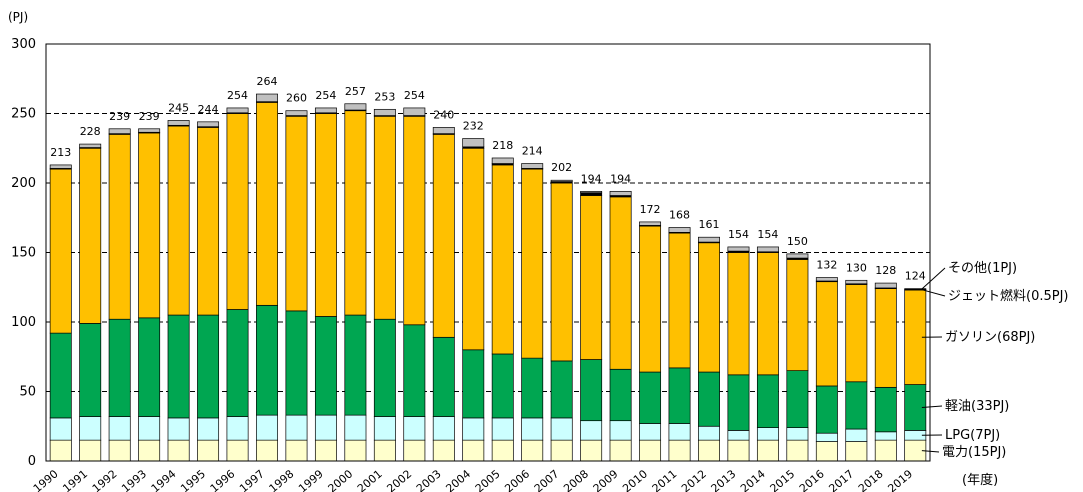  I want to click on bar-lpg-1998, so click(296, 427).